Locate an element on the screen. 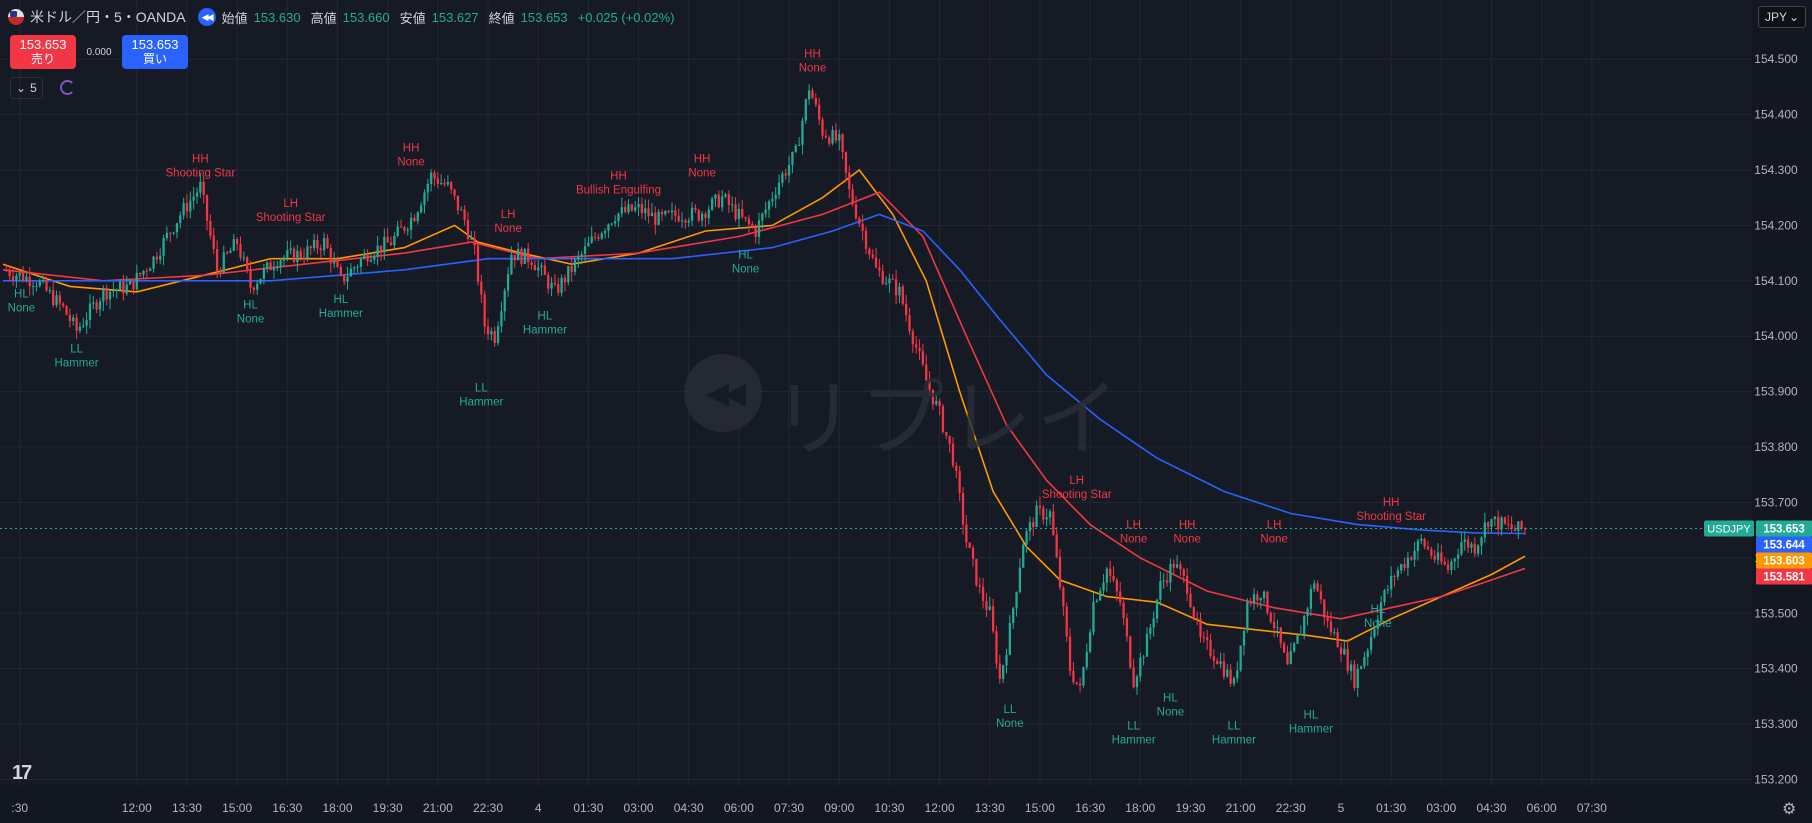  high-label: 高値 is located at coordinates (323, 18).